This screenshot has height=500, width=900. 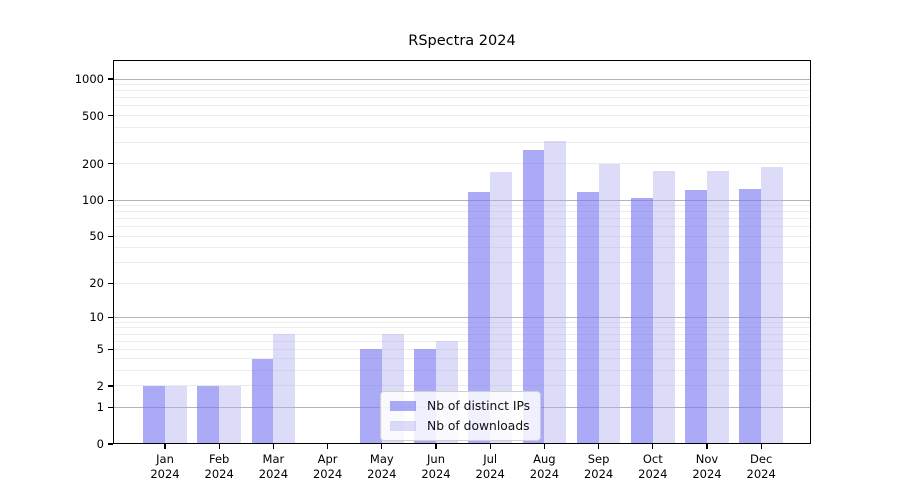 What do you see at coordinates (462, 41) in the screenshot?
I see `chart-title: RSpectra 2024` at bounding box center [462, 41].